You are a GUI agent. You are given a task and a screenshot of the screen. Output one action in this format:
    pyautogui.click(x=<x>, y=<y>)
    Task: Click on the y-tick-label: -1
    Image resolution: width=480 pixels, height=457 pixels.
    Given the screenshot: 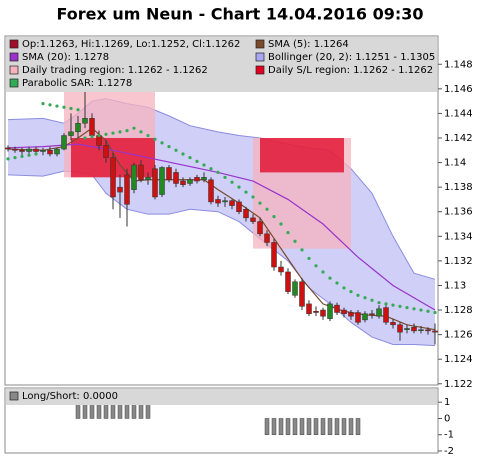 What is the action you would take?
    pyautogui.click(x=449, y=435)
    